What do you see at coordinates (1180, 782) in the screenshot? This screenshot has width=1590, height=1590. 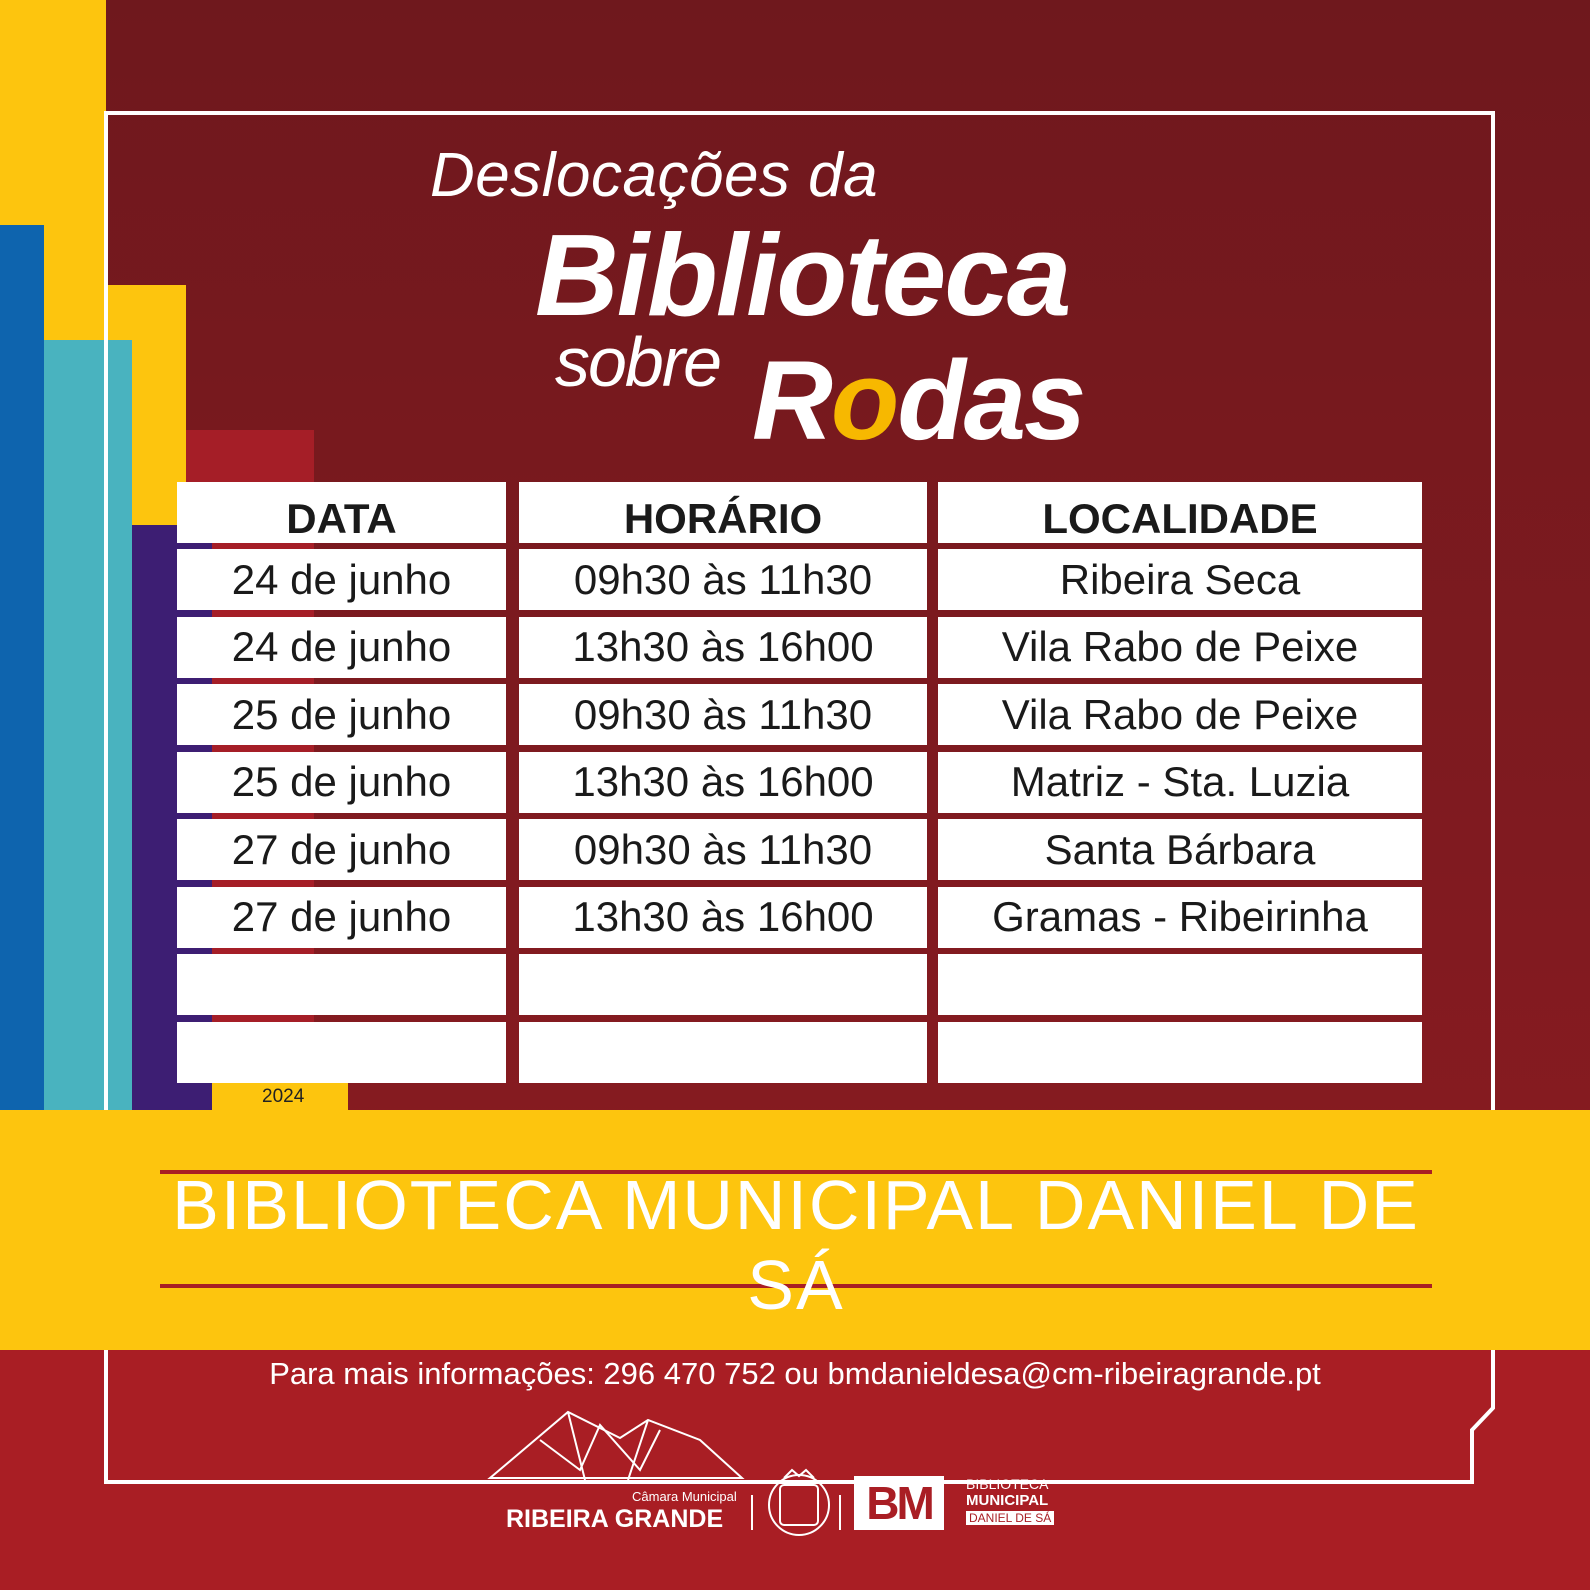 I see `cell-localidade: Matriz - Sta. Luzia` at bounding box center [1180, 782].